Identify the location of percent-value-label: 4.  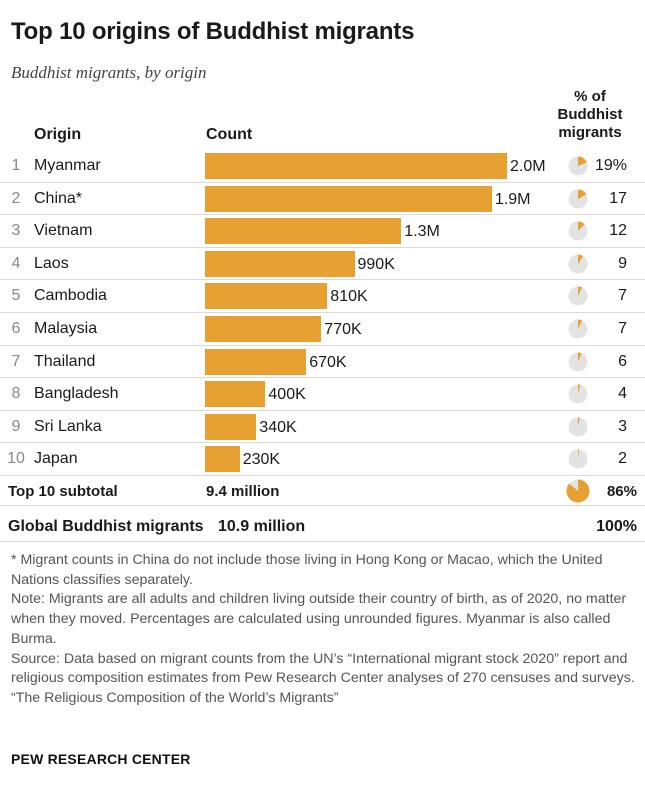
(622, 394).